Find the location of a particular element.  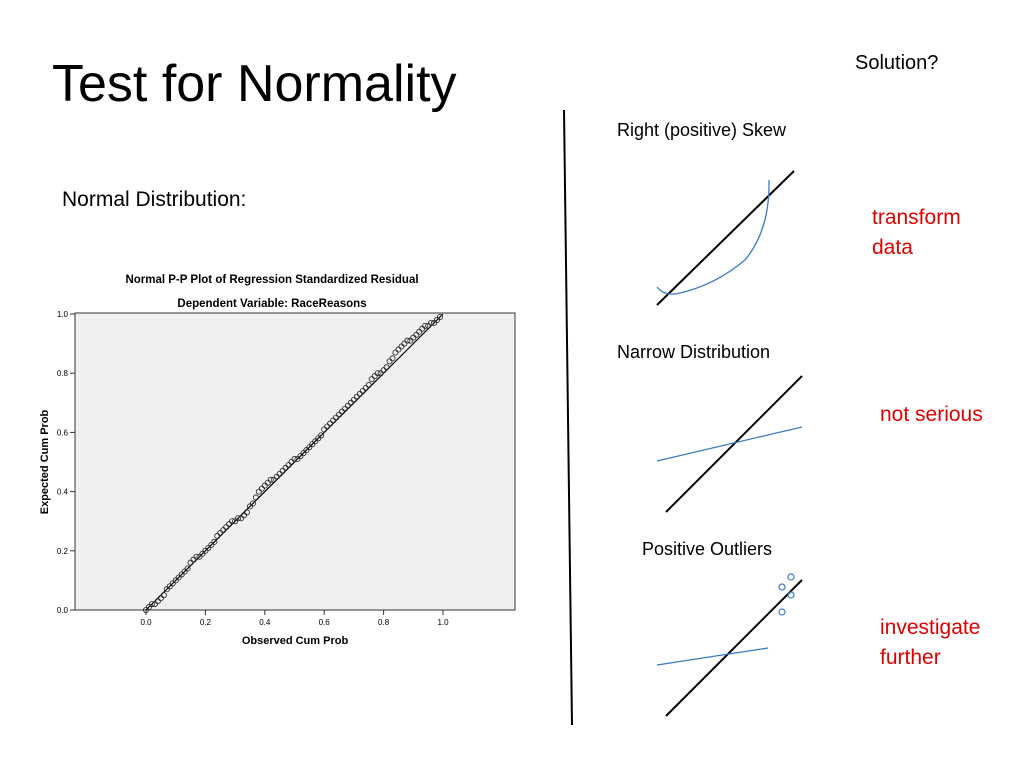

right-skew-diagram is located at coordinates (725, 238).